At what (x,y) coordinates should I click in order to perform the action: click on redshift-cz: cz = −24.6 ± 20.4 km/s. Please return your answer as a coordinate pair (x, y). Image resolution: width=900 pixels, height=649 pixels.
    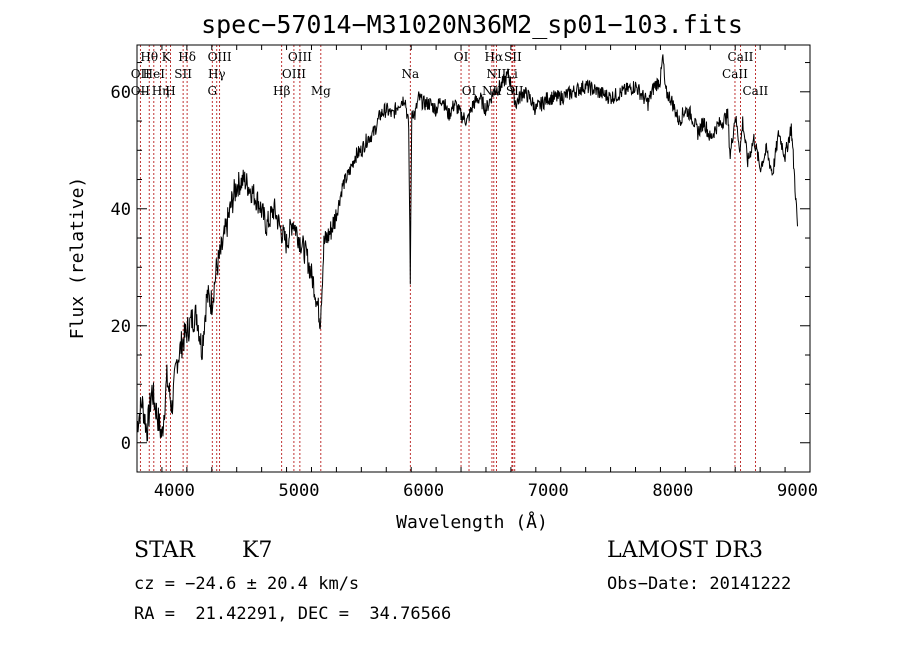
    Looking at the image, I should click on (247, 584).